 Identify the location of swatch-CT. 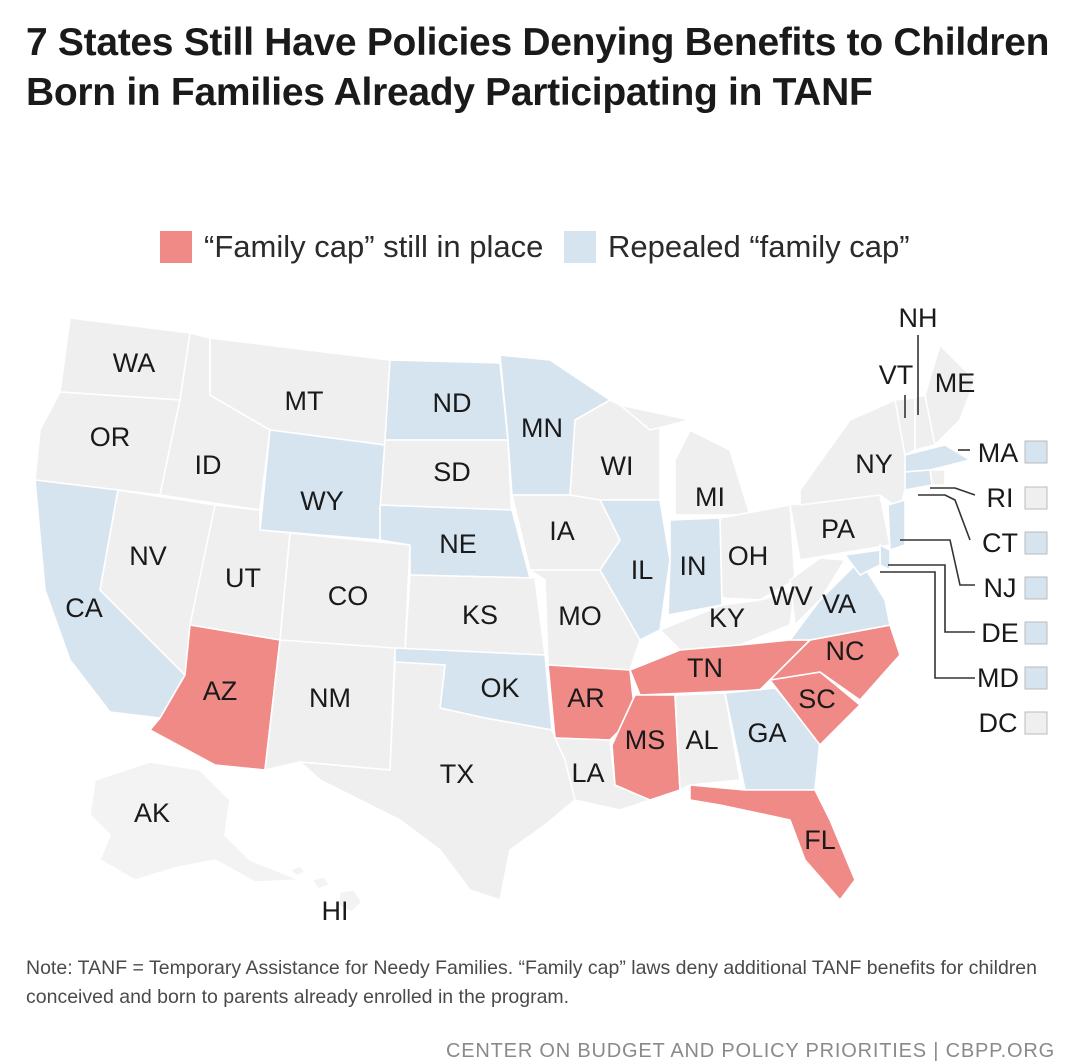
(1036, 543).